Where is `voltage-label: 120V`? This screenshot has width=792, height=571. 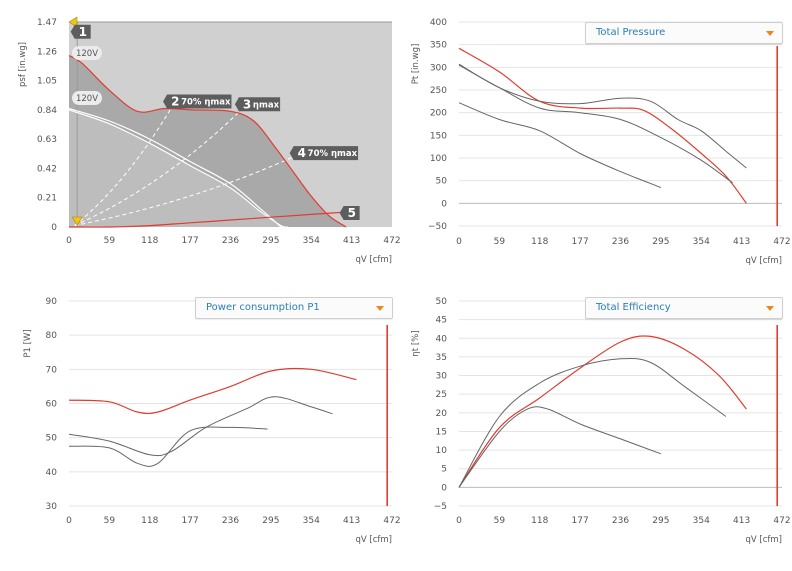 voltage-label: 120V is located at coordinates (87, 99).